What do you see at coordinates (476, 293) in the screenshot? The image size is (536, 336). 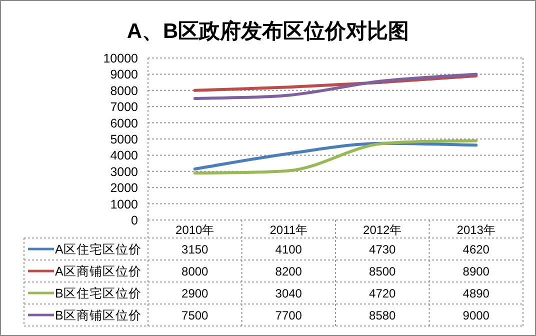 I see `data-label: 4890` at bounding box center [476, 293].